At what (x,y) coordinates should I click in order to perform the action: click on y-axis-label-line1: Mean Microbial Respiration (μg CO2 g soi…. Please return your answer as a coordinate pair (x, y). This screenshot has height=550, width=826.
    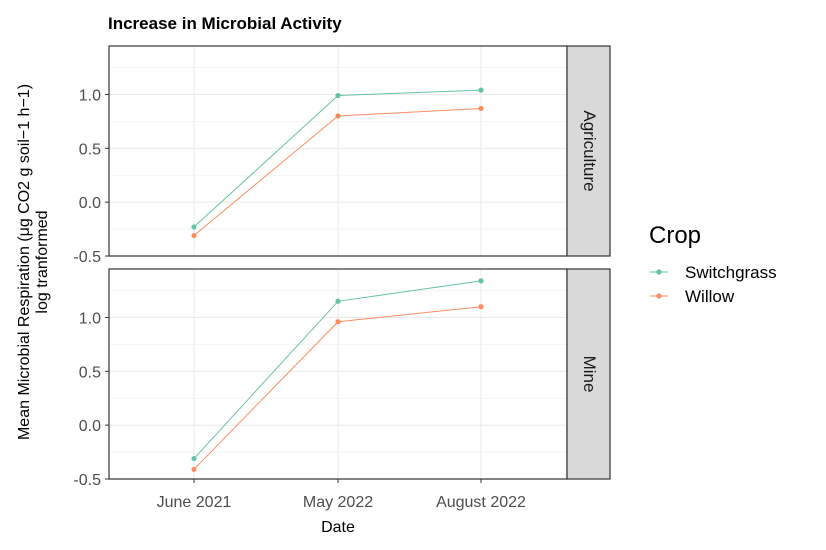
    Looking at the image, I should click on (24, 262).